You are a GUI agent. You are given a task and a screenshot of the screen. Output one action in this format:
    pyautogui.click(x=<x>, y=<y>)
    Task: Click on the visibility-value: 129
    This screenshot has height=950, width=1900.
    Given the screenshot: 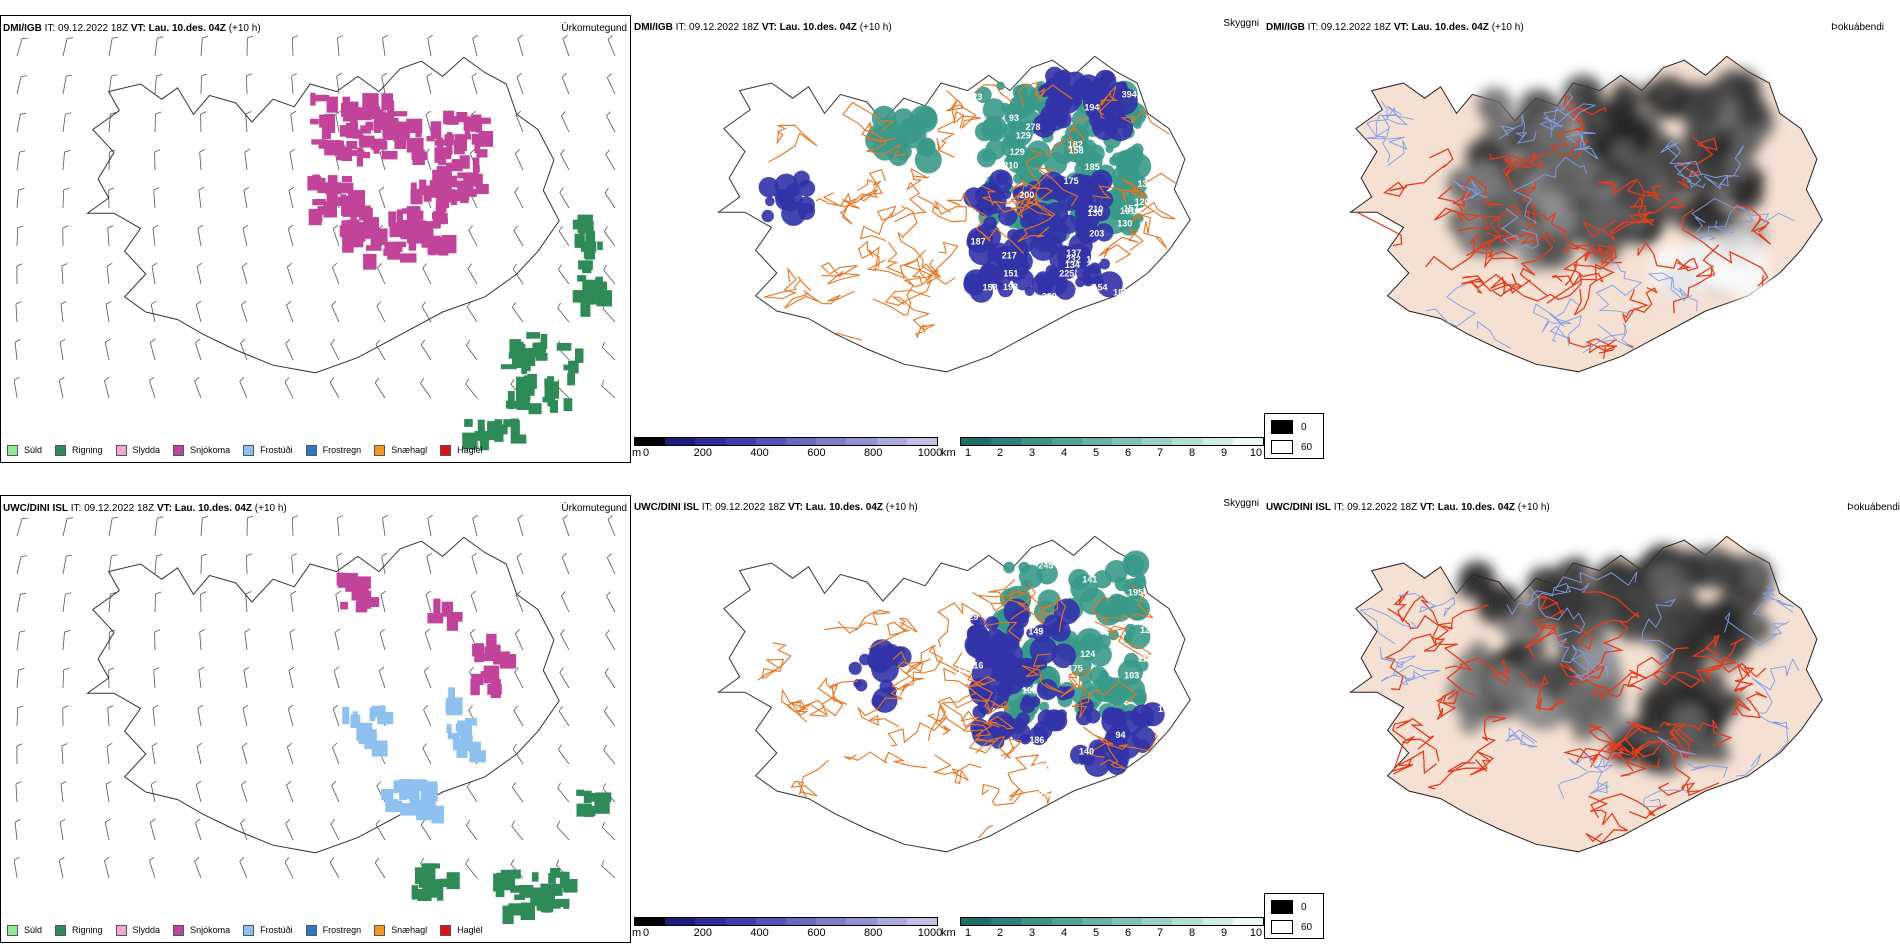 What is the action you would take?
    pyautogui.click(x=970, y=617)
    